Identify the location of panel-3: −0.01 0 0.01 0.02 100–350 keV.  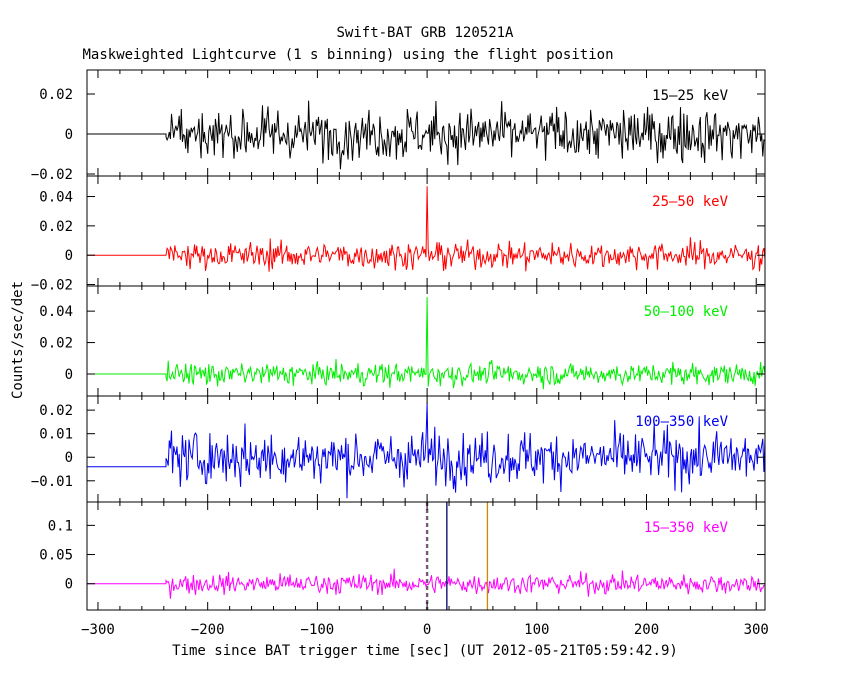
(398, 449).